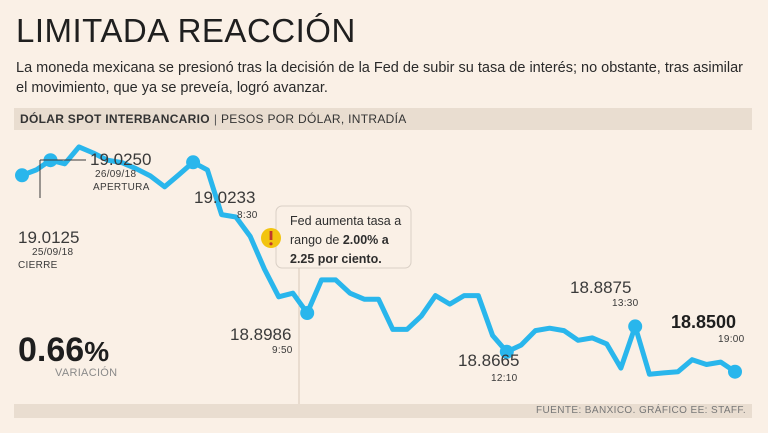 This screenshot has height=433, width=768. I want to click on variation-summary: 0.66% VARIACIÓN, so click(67, 355).